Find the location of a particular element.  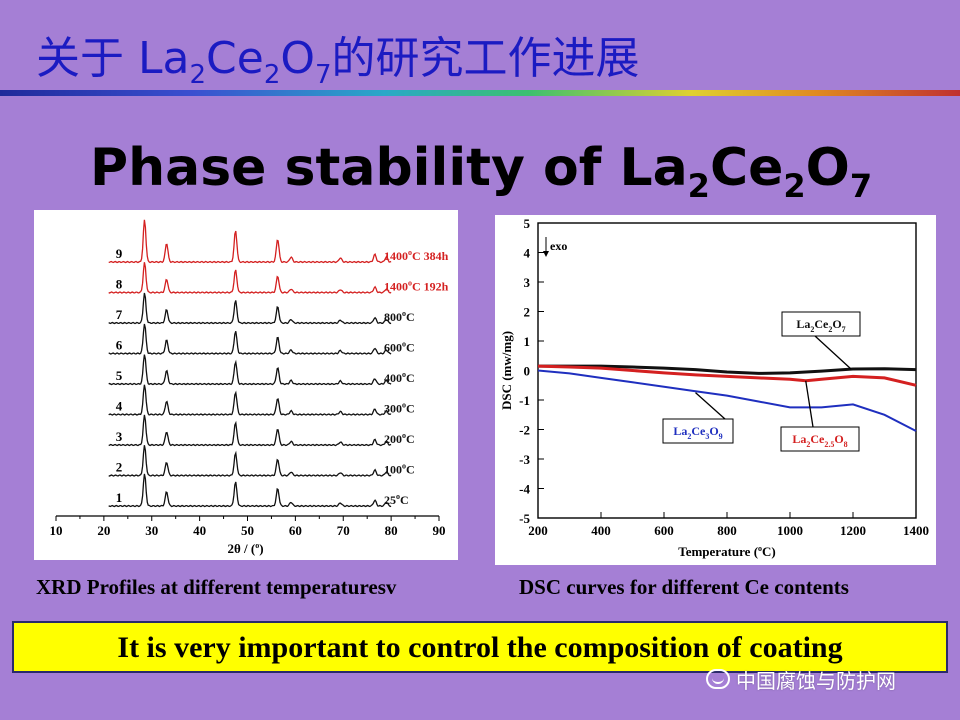

xrd-x-tick-label: 30 is located at coordinates (151, 530).